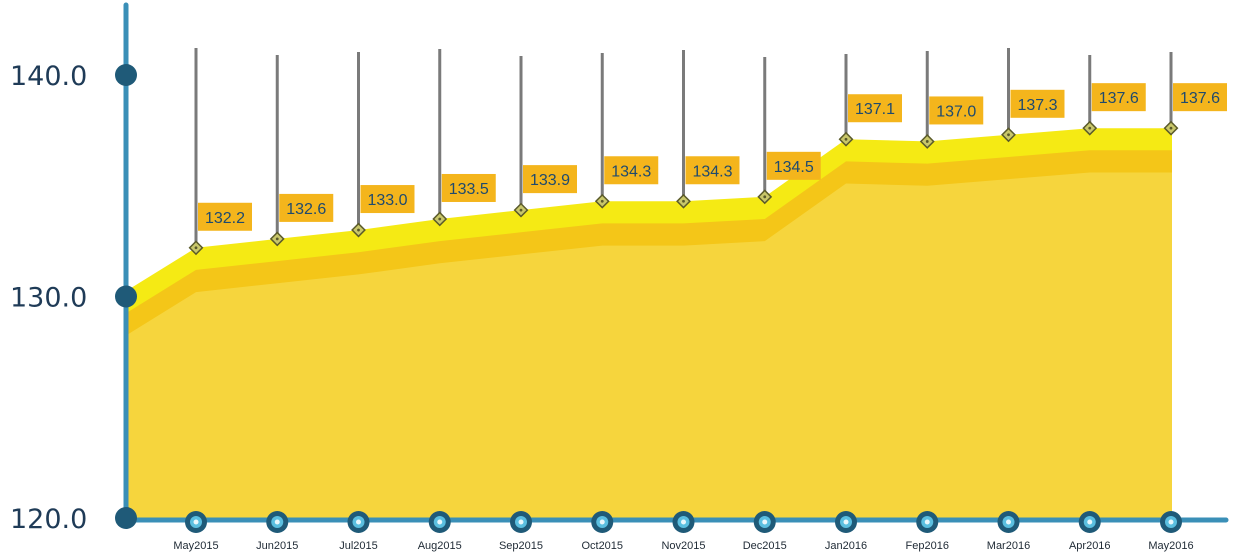 The height and width of the screenshot is (560, 1234). I want to click on data-label: 133.0, so click(387, 200).